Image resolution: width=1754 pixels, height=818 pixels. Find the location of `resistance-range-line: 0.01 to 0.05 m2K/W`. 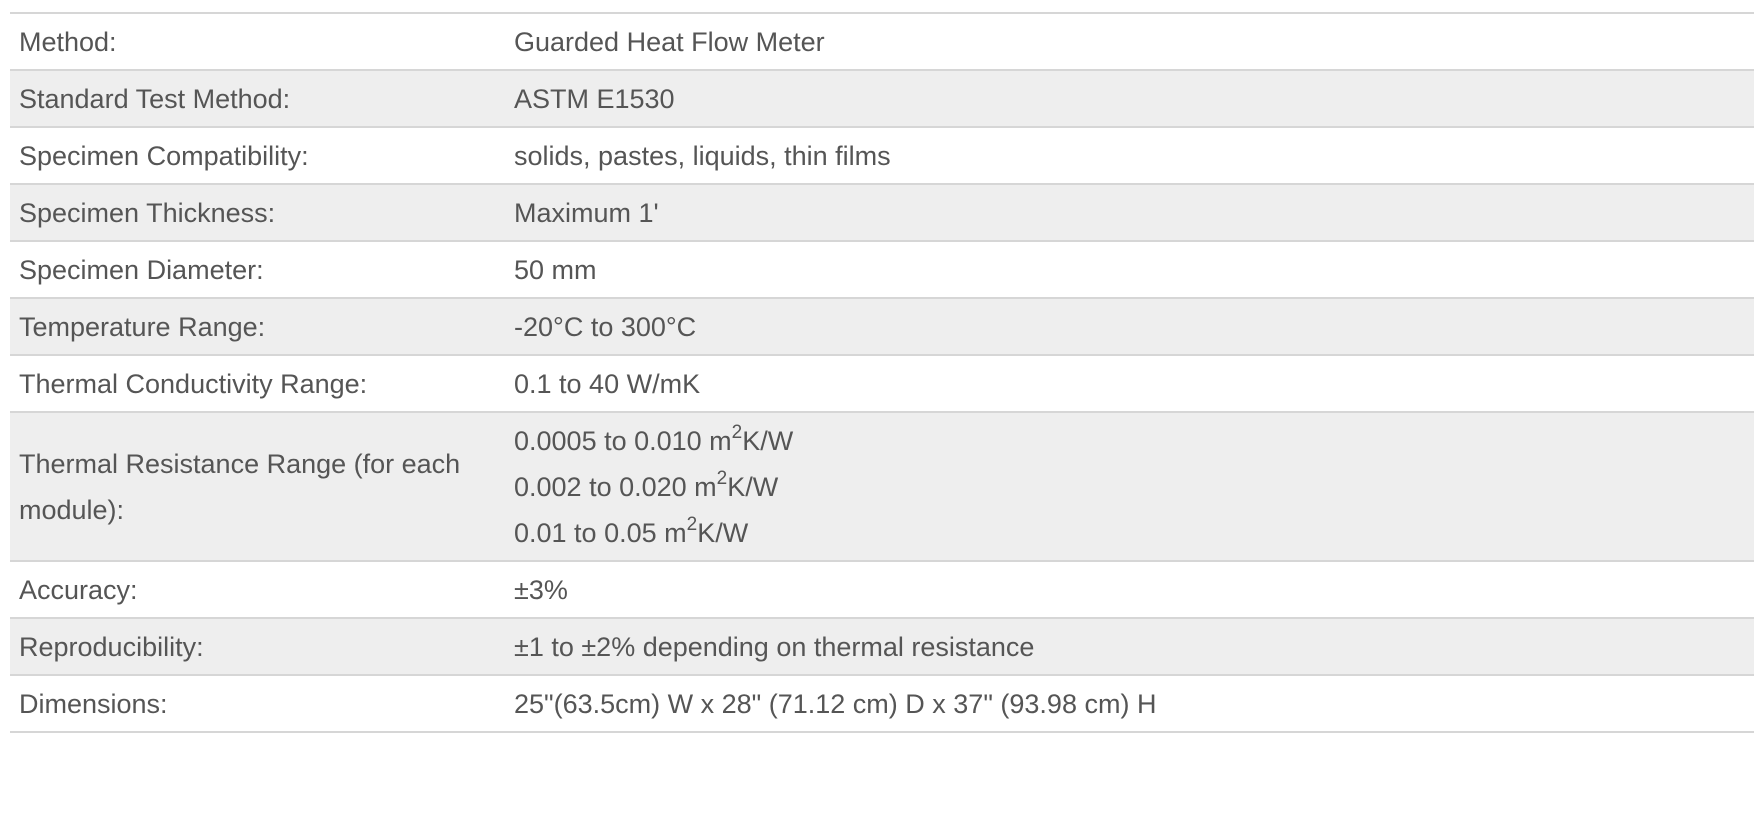

resistance-range-line: 0.01 to 0.05 m2K/W is located at coordinates (1134, 533).